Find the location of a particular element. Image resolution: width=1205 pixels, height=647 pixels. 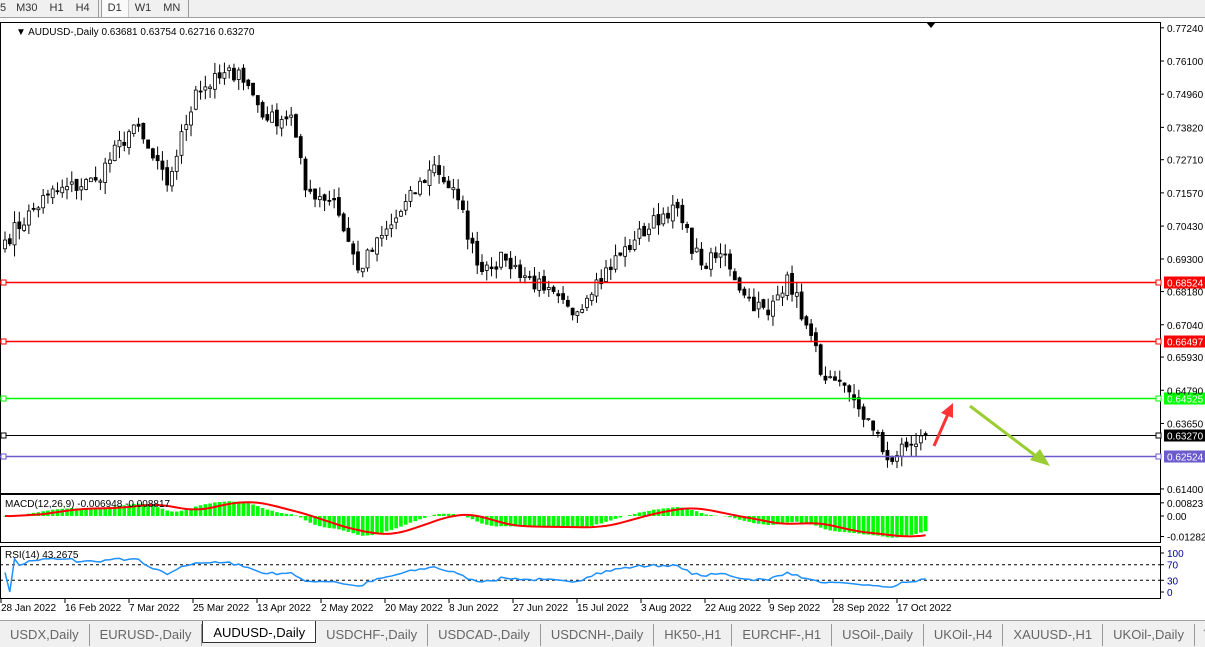

timeframe-H4: H4 is located at coordinates (82, 8).